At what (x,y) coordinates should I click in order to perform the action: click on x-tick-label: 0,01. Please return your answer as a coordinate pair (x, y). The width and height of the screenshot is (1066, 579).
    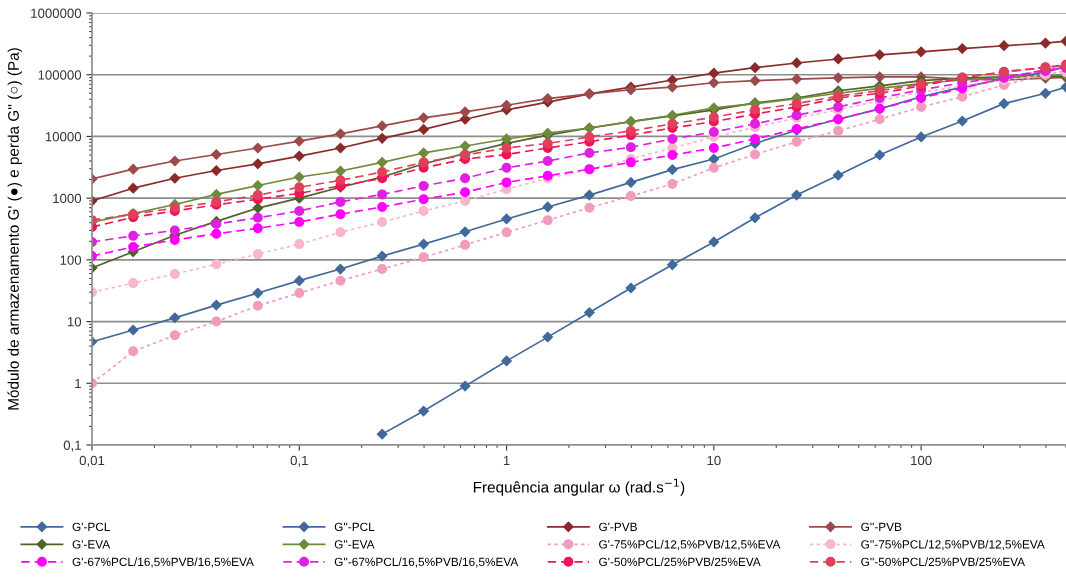
    Looking at the image, I should click on (92, 461).